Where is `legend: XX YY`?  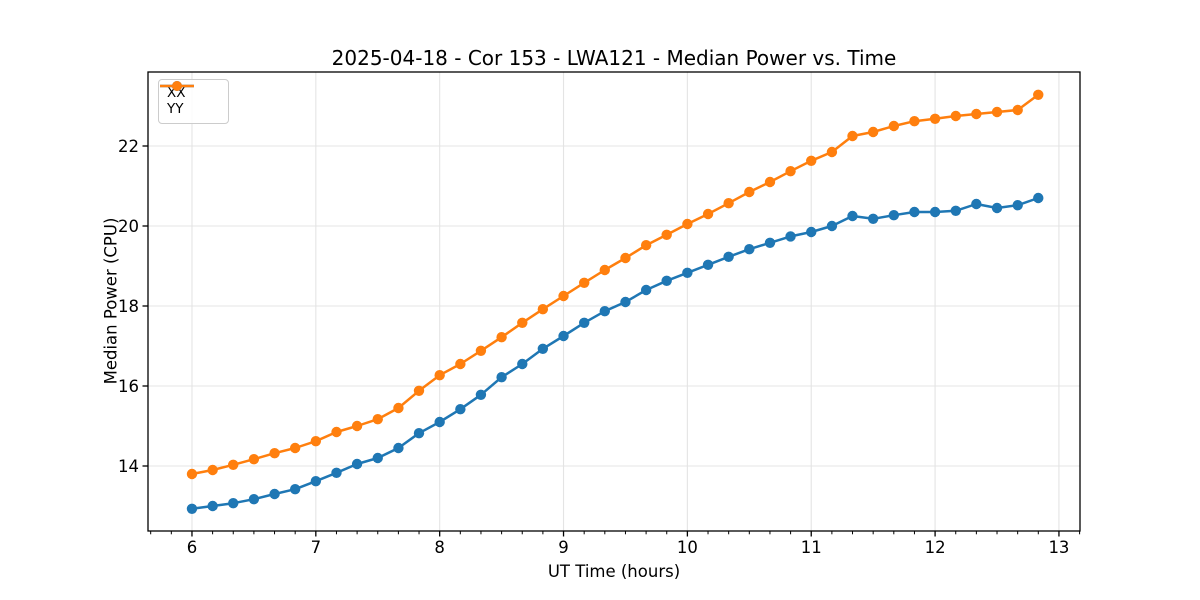 legend: XX YY is located at coordinates (193, 101).